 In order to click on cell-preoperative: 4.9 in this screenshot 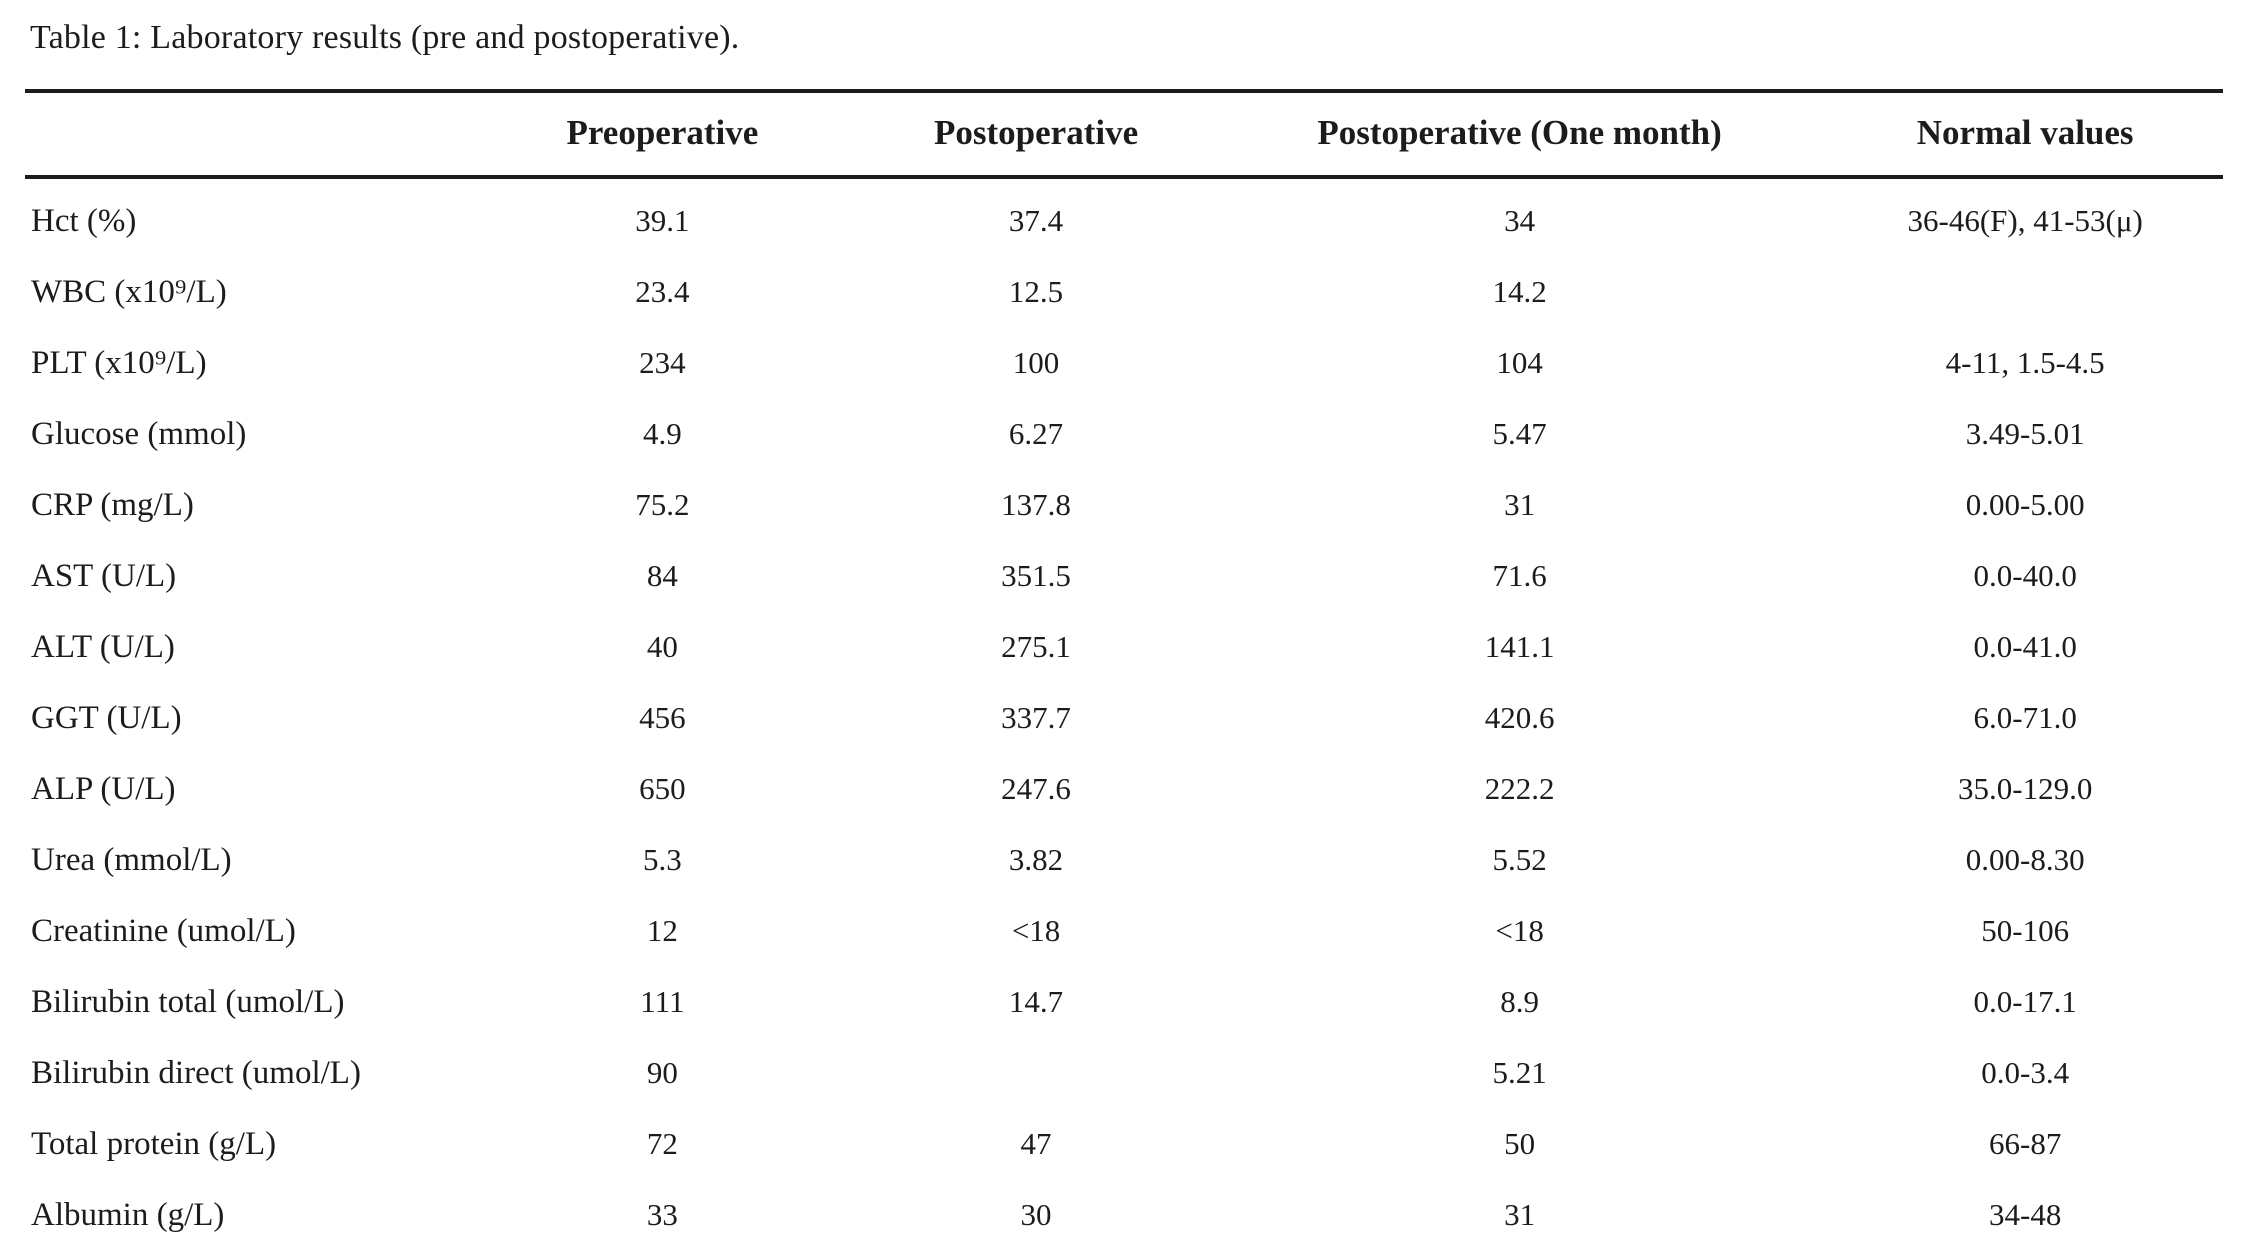, I will do `click(662, 434)`.